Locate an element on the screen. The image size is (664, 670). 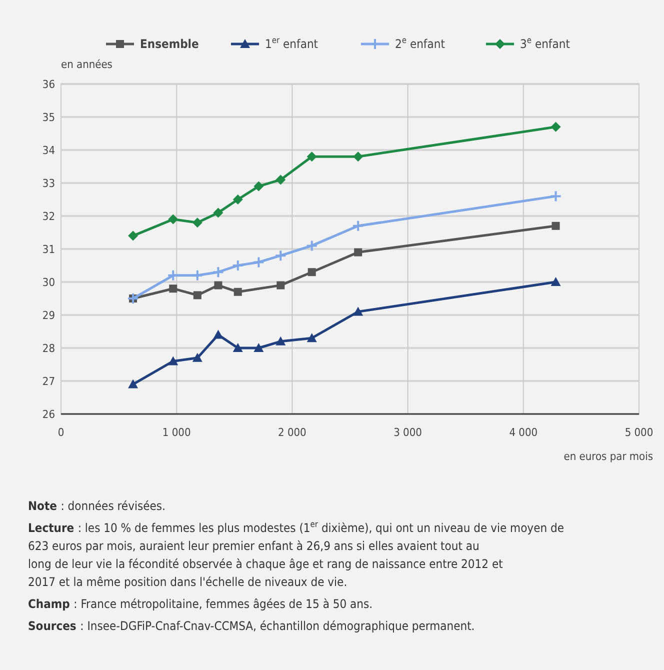
x-tick-label: 3 000 is located at coordinates (408, 432).